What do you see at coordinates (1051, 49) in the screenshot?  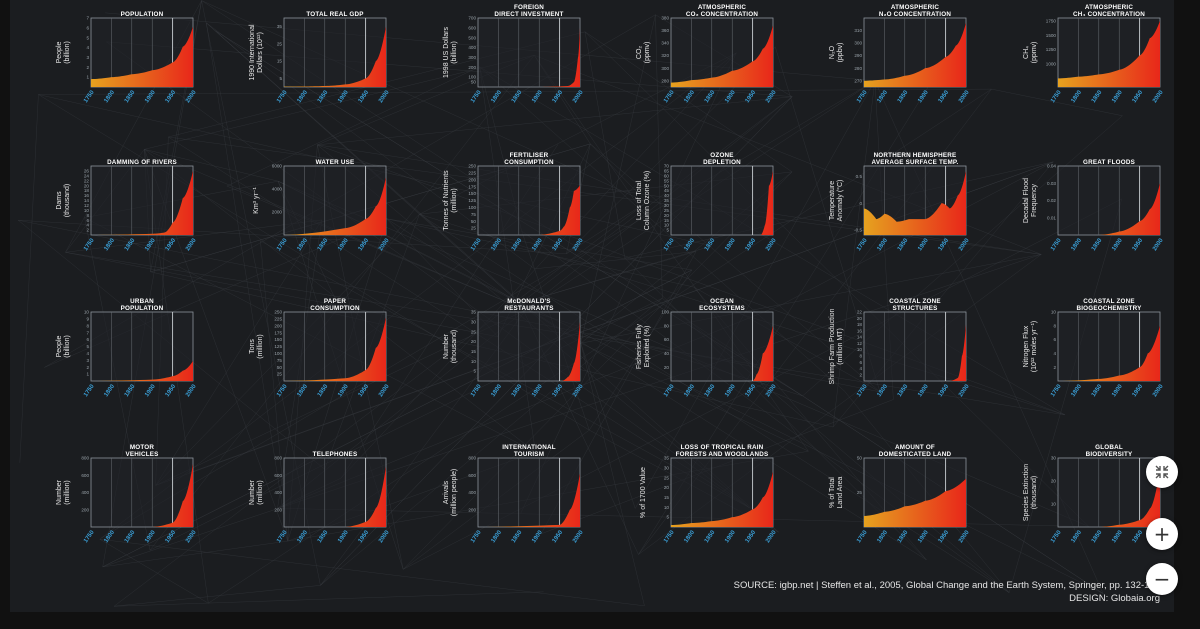 I see `y-tick-label: 1250` at bounding box center [1051, 49].